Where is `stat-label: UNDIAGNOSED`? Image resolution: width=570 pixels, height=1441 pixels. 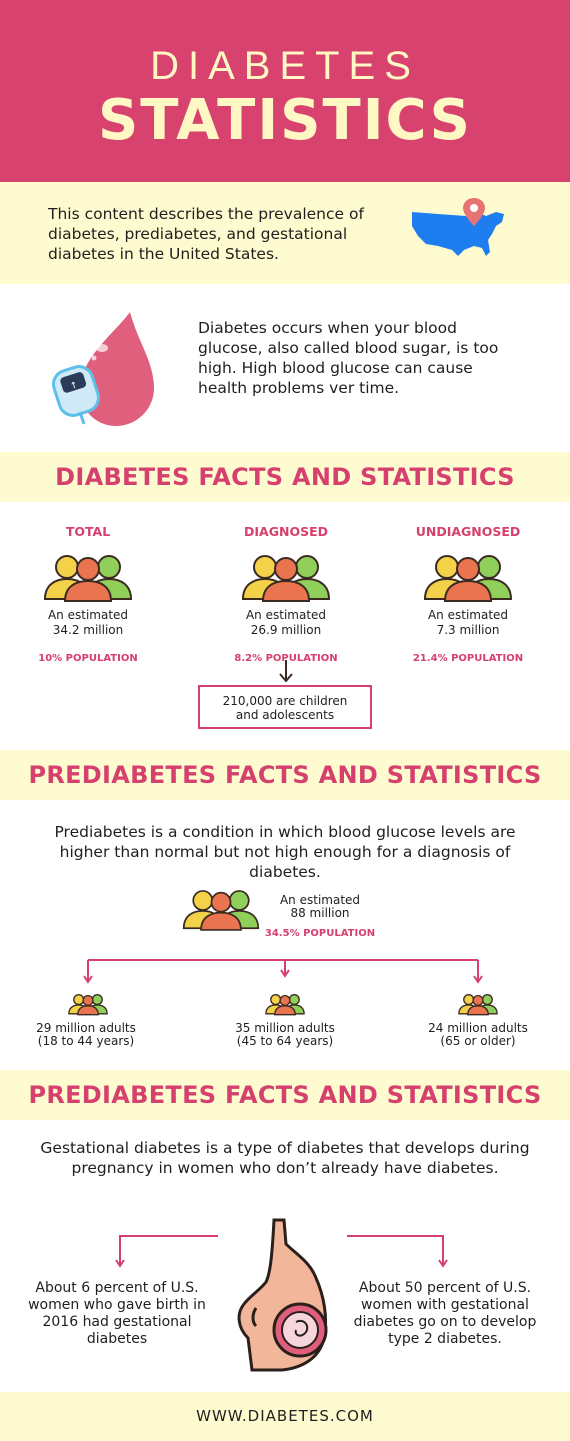
stat-label: UNDIAGNOSED is located at coordinates (468, 531).